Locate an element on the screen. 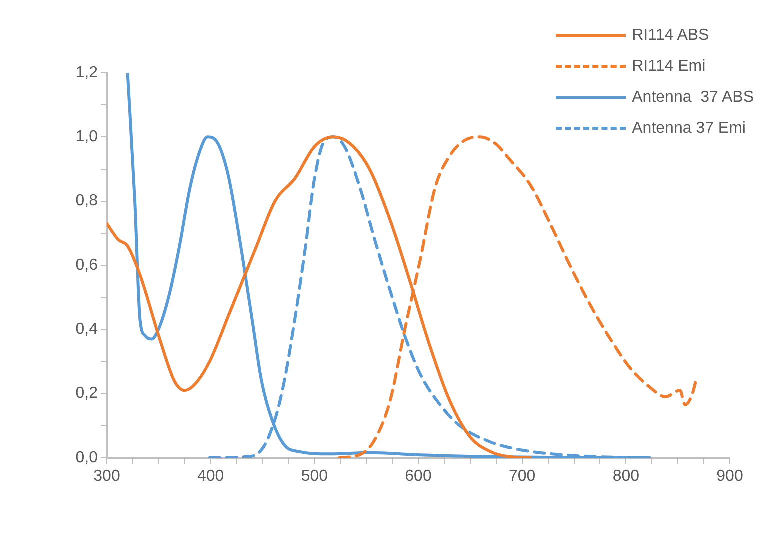 The image size is (758, 535). x-tick-label: 600 is located at coordinates (418, 477).